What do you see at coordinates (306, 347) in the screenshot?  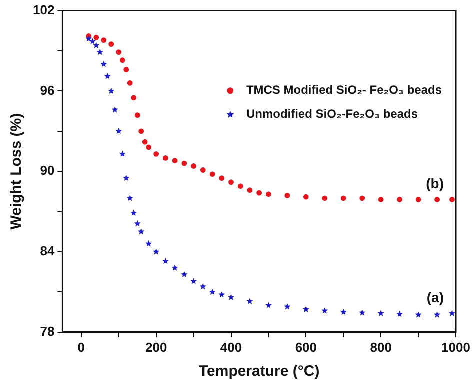 I see `x-tick-label: 600` at bounding box center [306, 347].